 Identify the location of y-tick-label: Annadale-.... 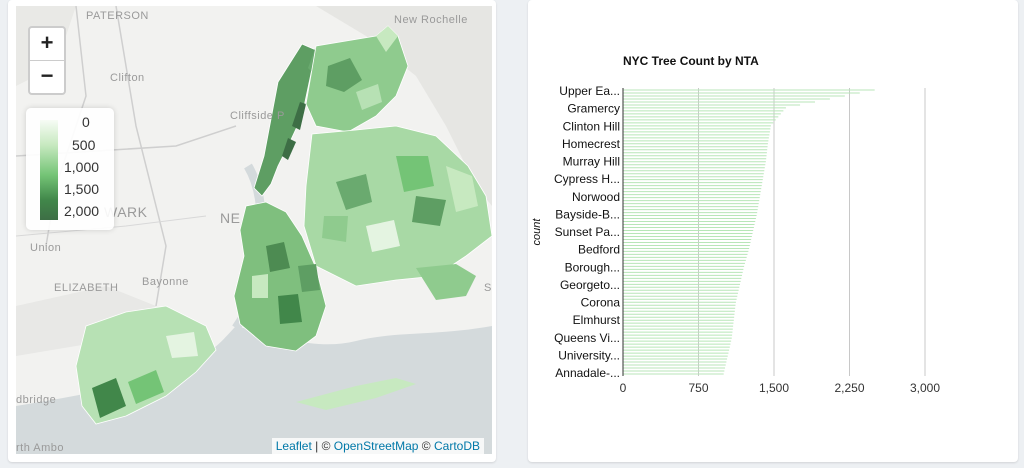
(587, 373).